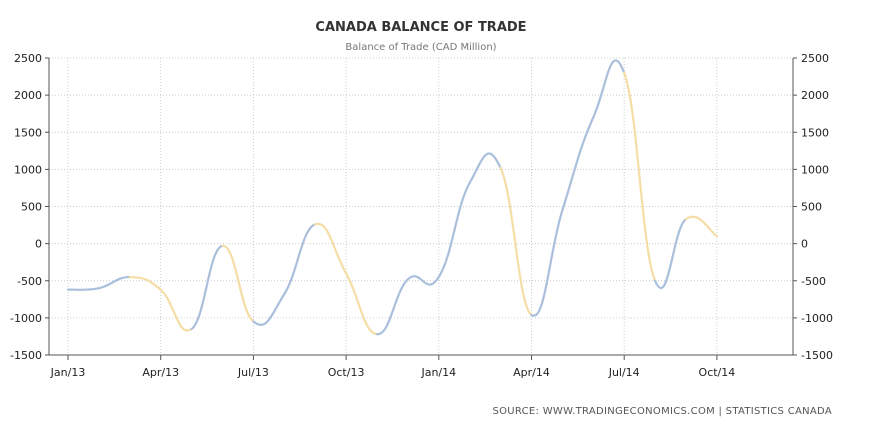 This screenshot has height=446, width=873. Describe the element at coordinates (160, 372) in the screenshot. I see `x-tick-label: Apr/13` at that location.